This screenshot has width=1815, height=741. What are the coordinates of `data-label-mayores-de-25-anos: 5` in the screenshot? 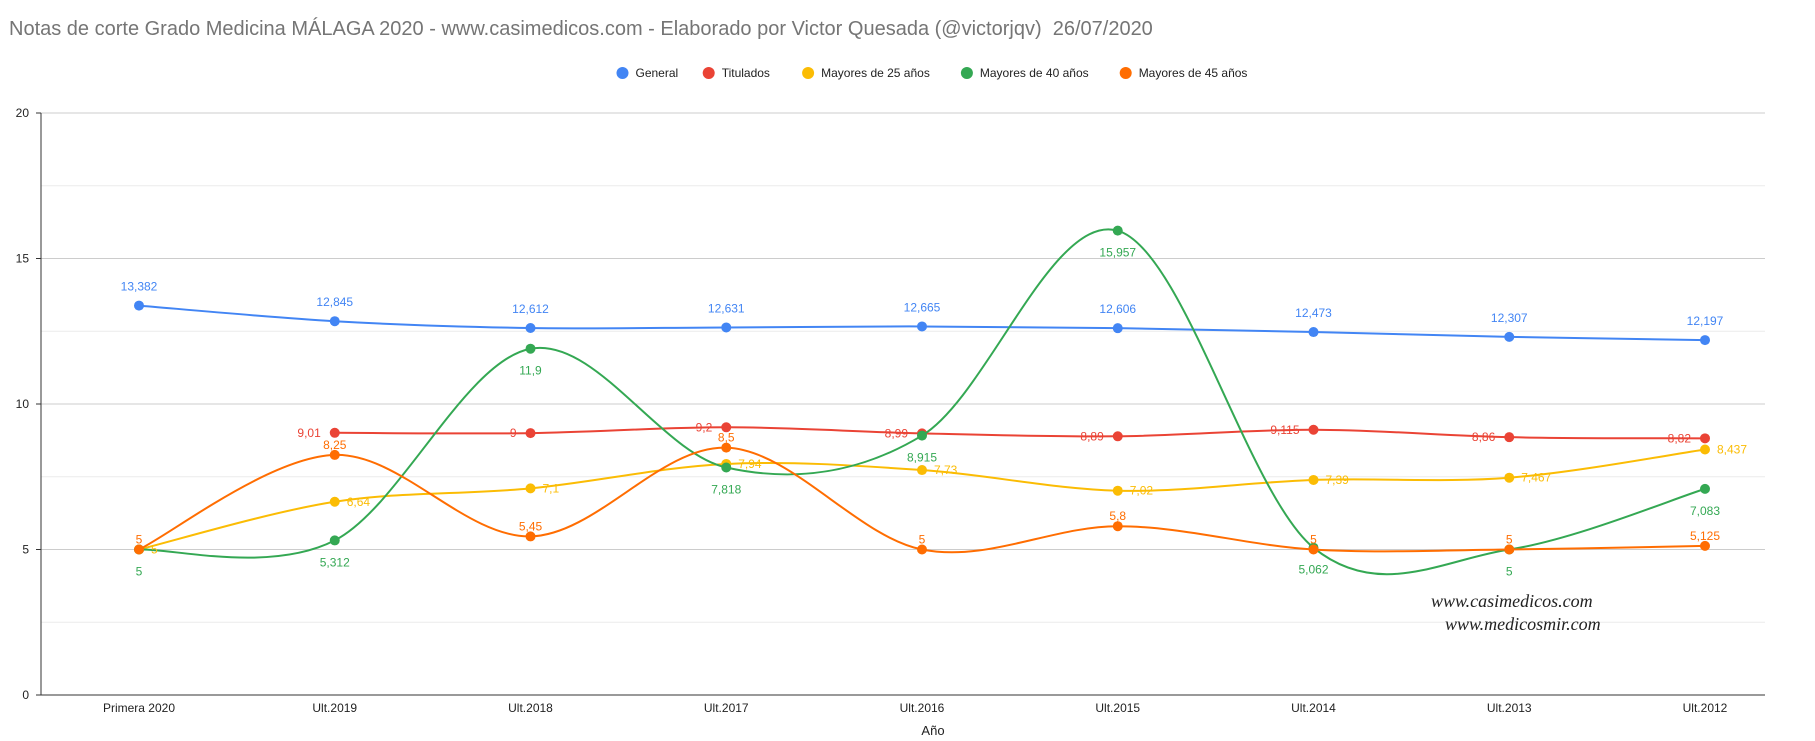 It's located at (154, 550).